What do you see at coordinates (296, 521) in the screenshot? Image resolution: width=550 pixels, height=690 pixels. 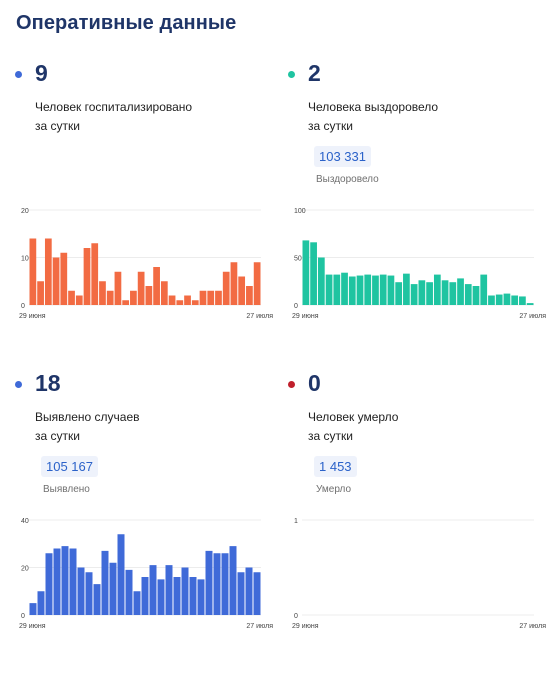 I see `y-tick-label: 1` at bounding box center [296, 521].